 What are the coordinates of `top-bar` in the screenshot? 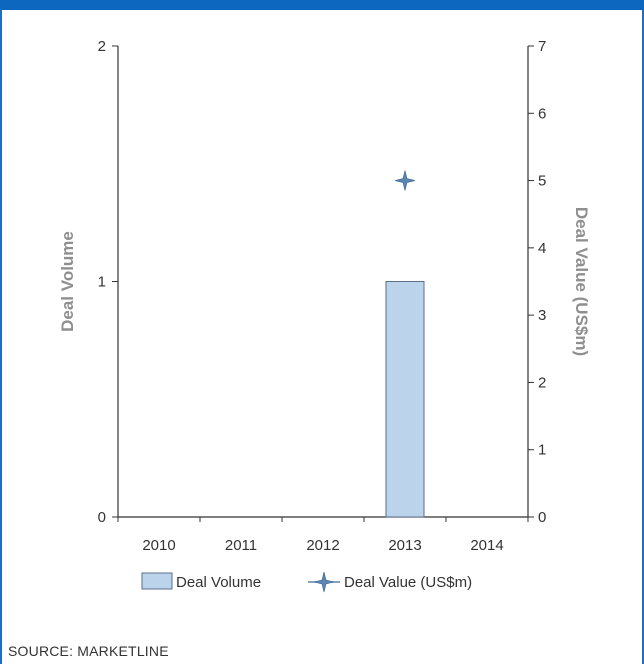 It's located at (322, 5).